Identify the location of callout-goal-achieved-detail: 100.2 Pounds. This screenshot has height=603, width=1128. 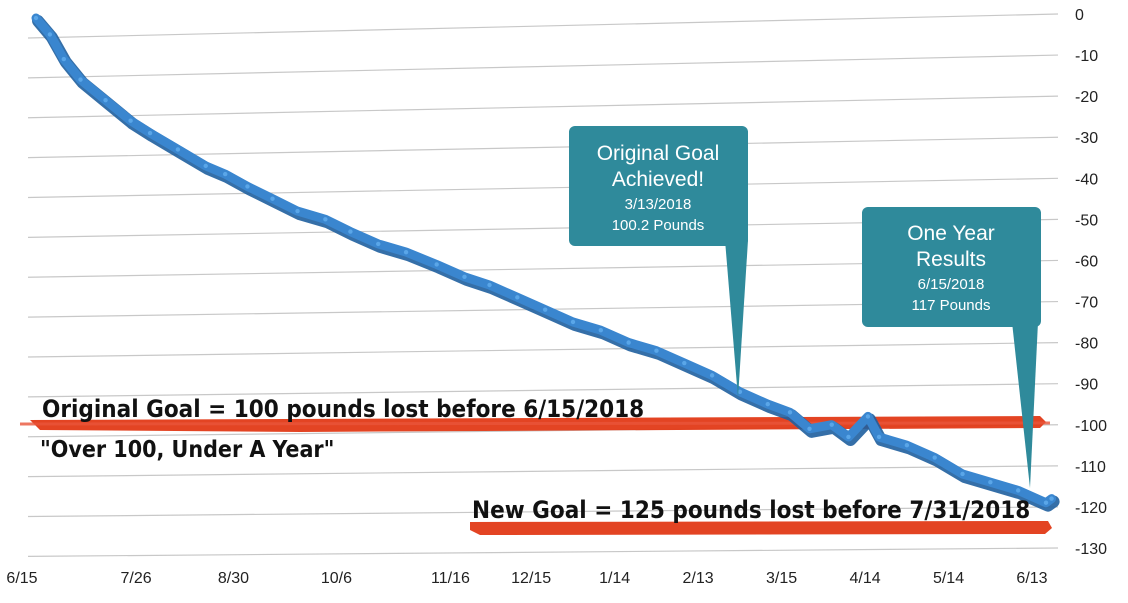
(658, 225).